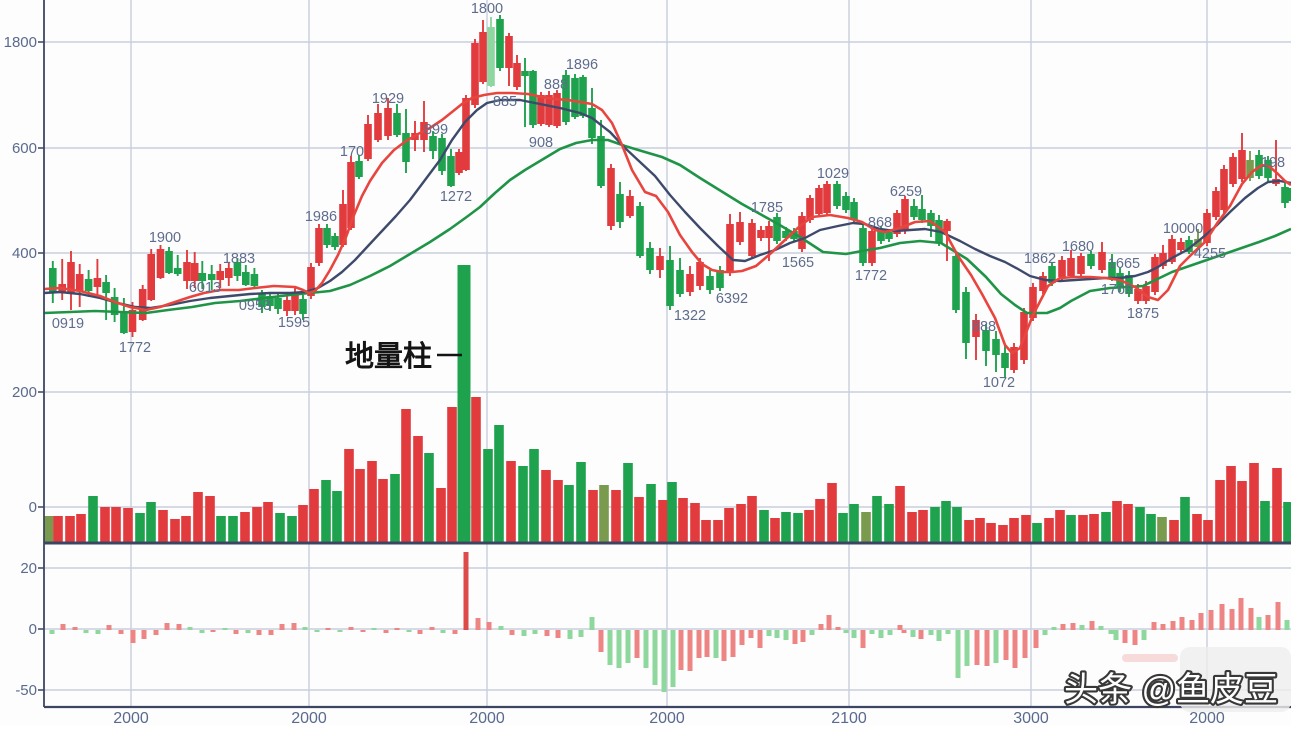 This screenshot has height=730, width=1291. Describe the element at coordinates (1078, 247) in the screenshot. I see `svg-text: 1680` at that location.